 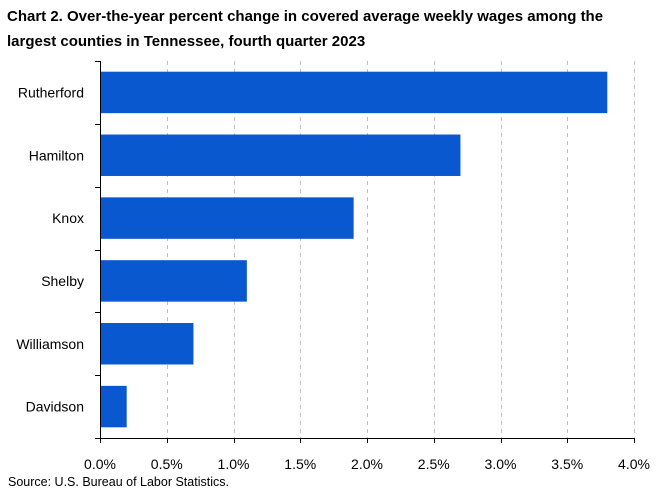 I want to click on category-label: Hamilton, so click(x=56, y=155).